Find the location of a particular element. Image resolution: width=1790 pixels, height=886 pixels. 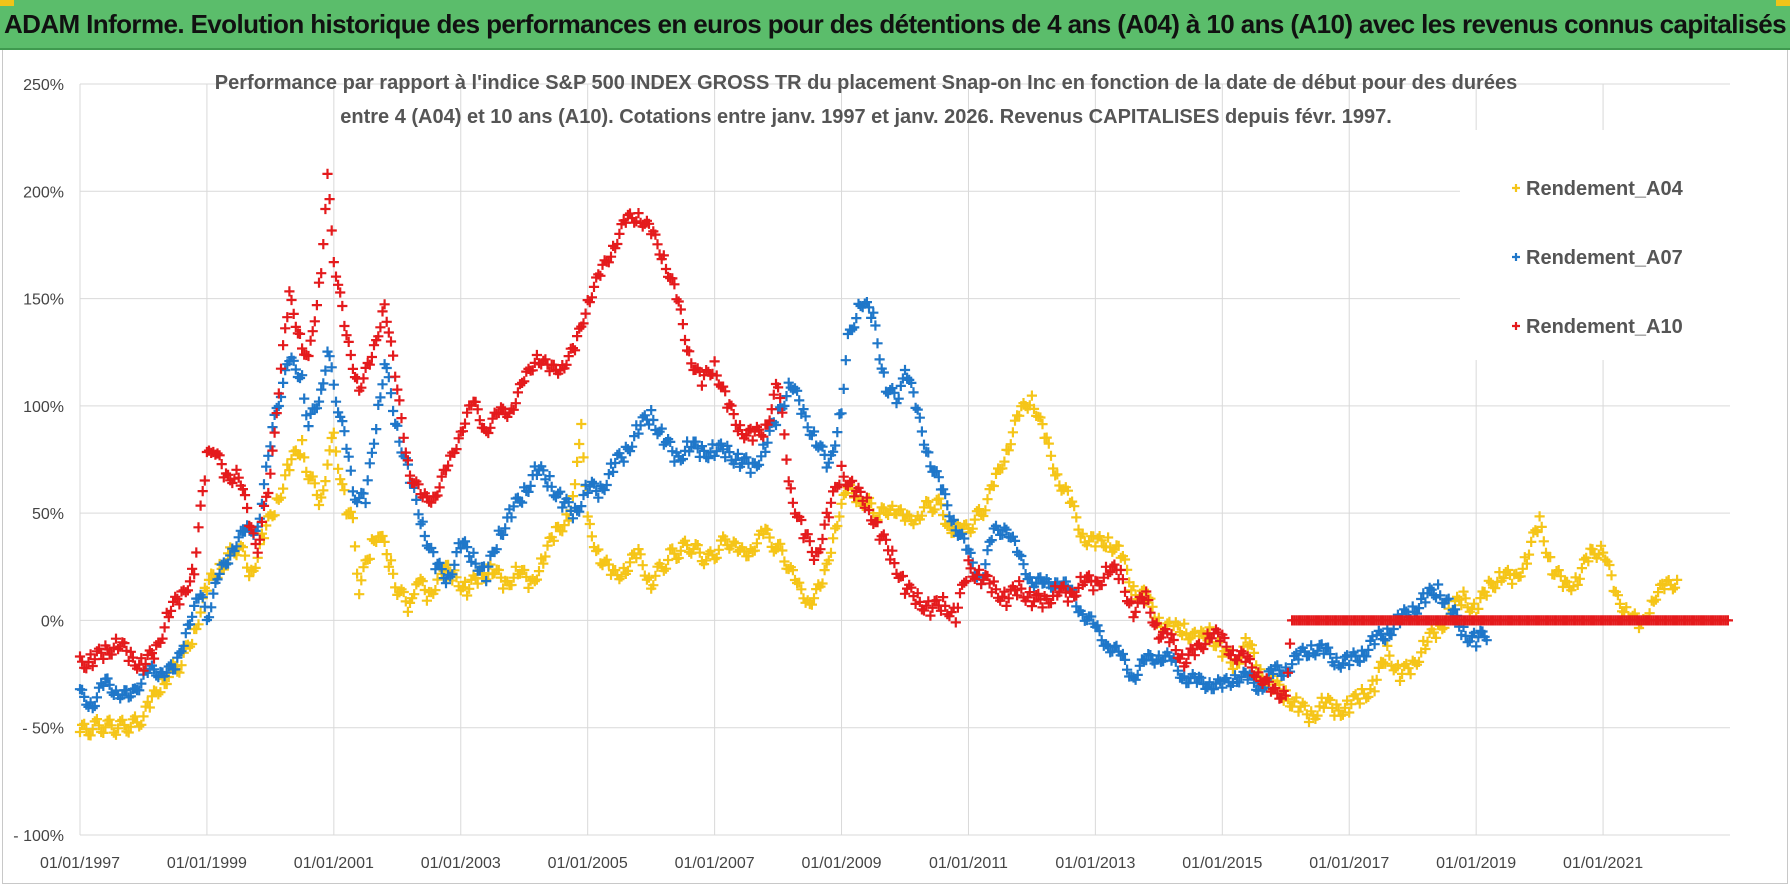

legend-label: Rendement_A10 is located at coordinates (1604, 327).